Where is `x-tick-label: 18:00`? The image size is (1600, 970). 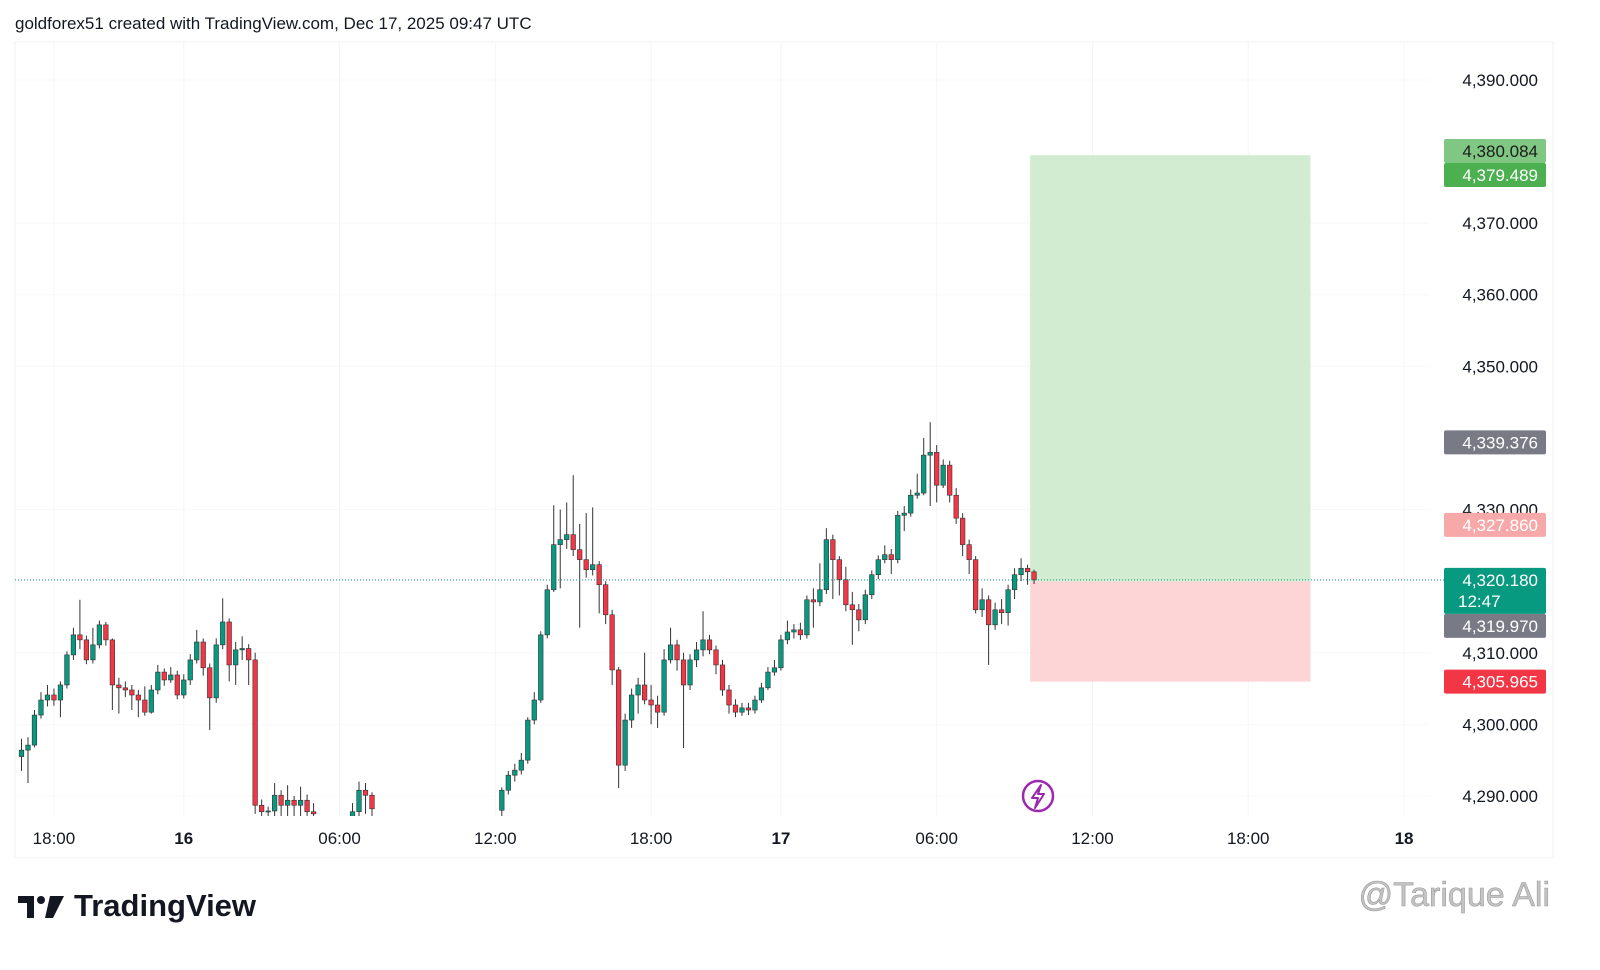 x-tick-label: 18:00 is located at coordinates (54, 838).